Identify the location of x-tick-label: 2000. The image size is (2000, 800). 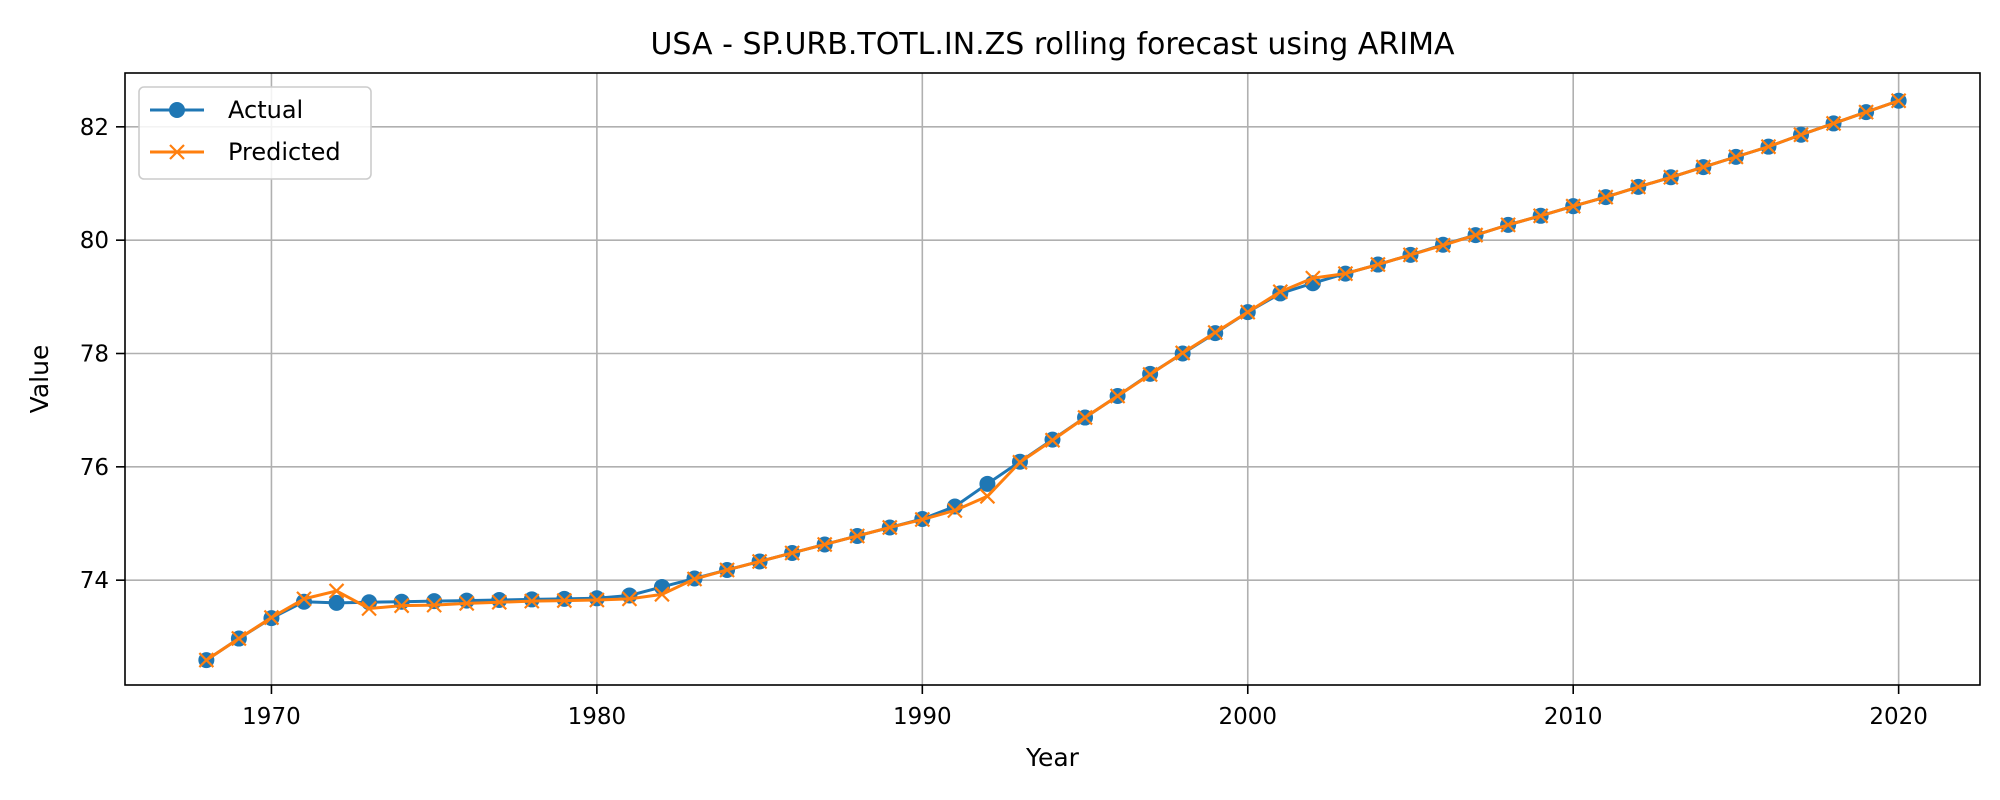
(1247, 717).